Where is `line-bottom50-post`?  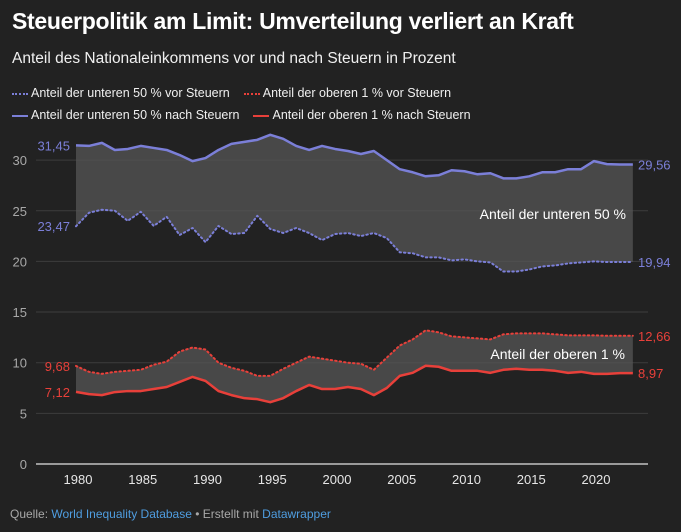 line-bottom50-post is located at coordinates (354, 156).